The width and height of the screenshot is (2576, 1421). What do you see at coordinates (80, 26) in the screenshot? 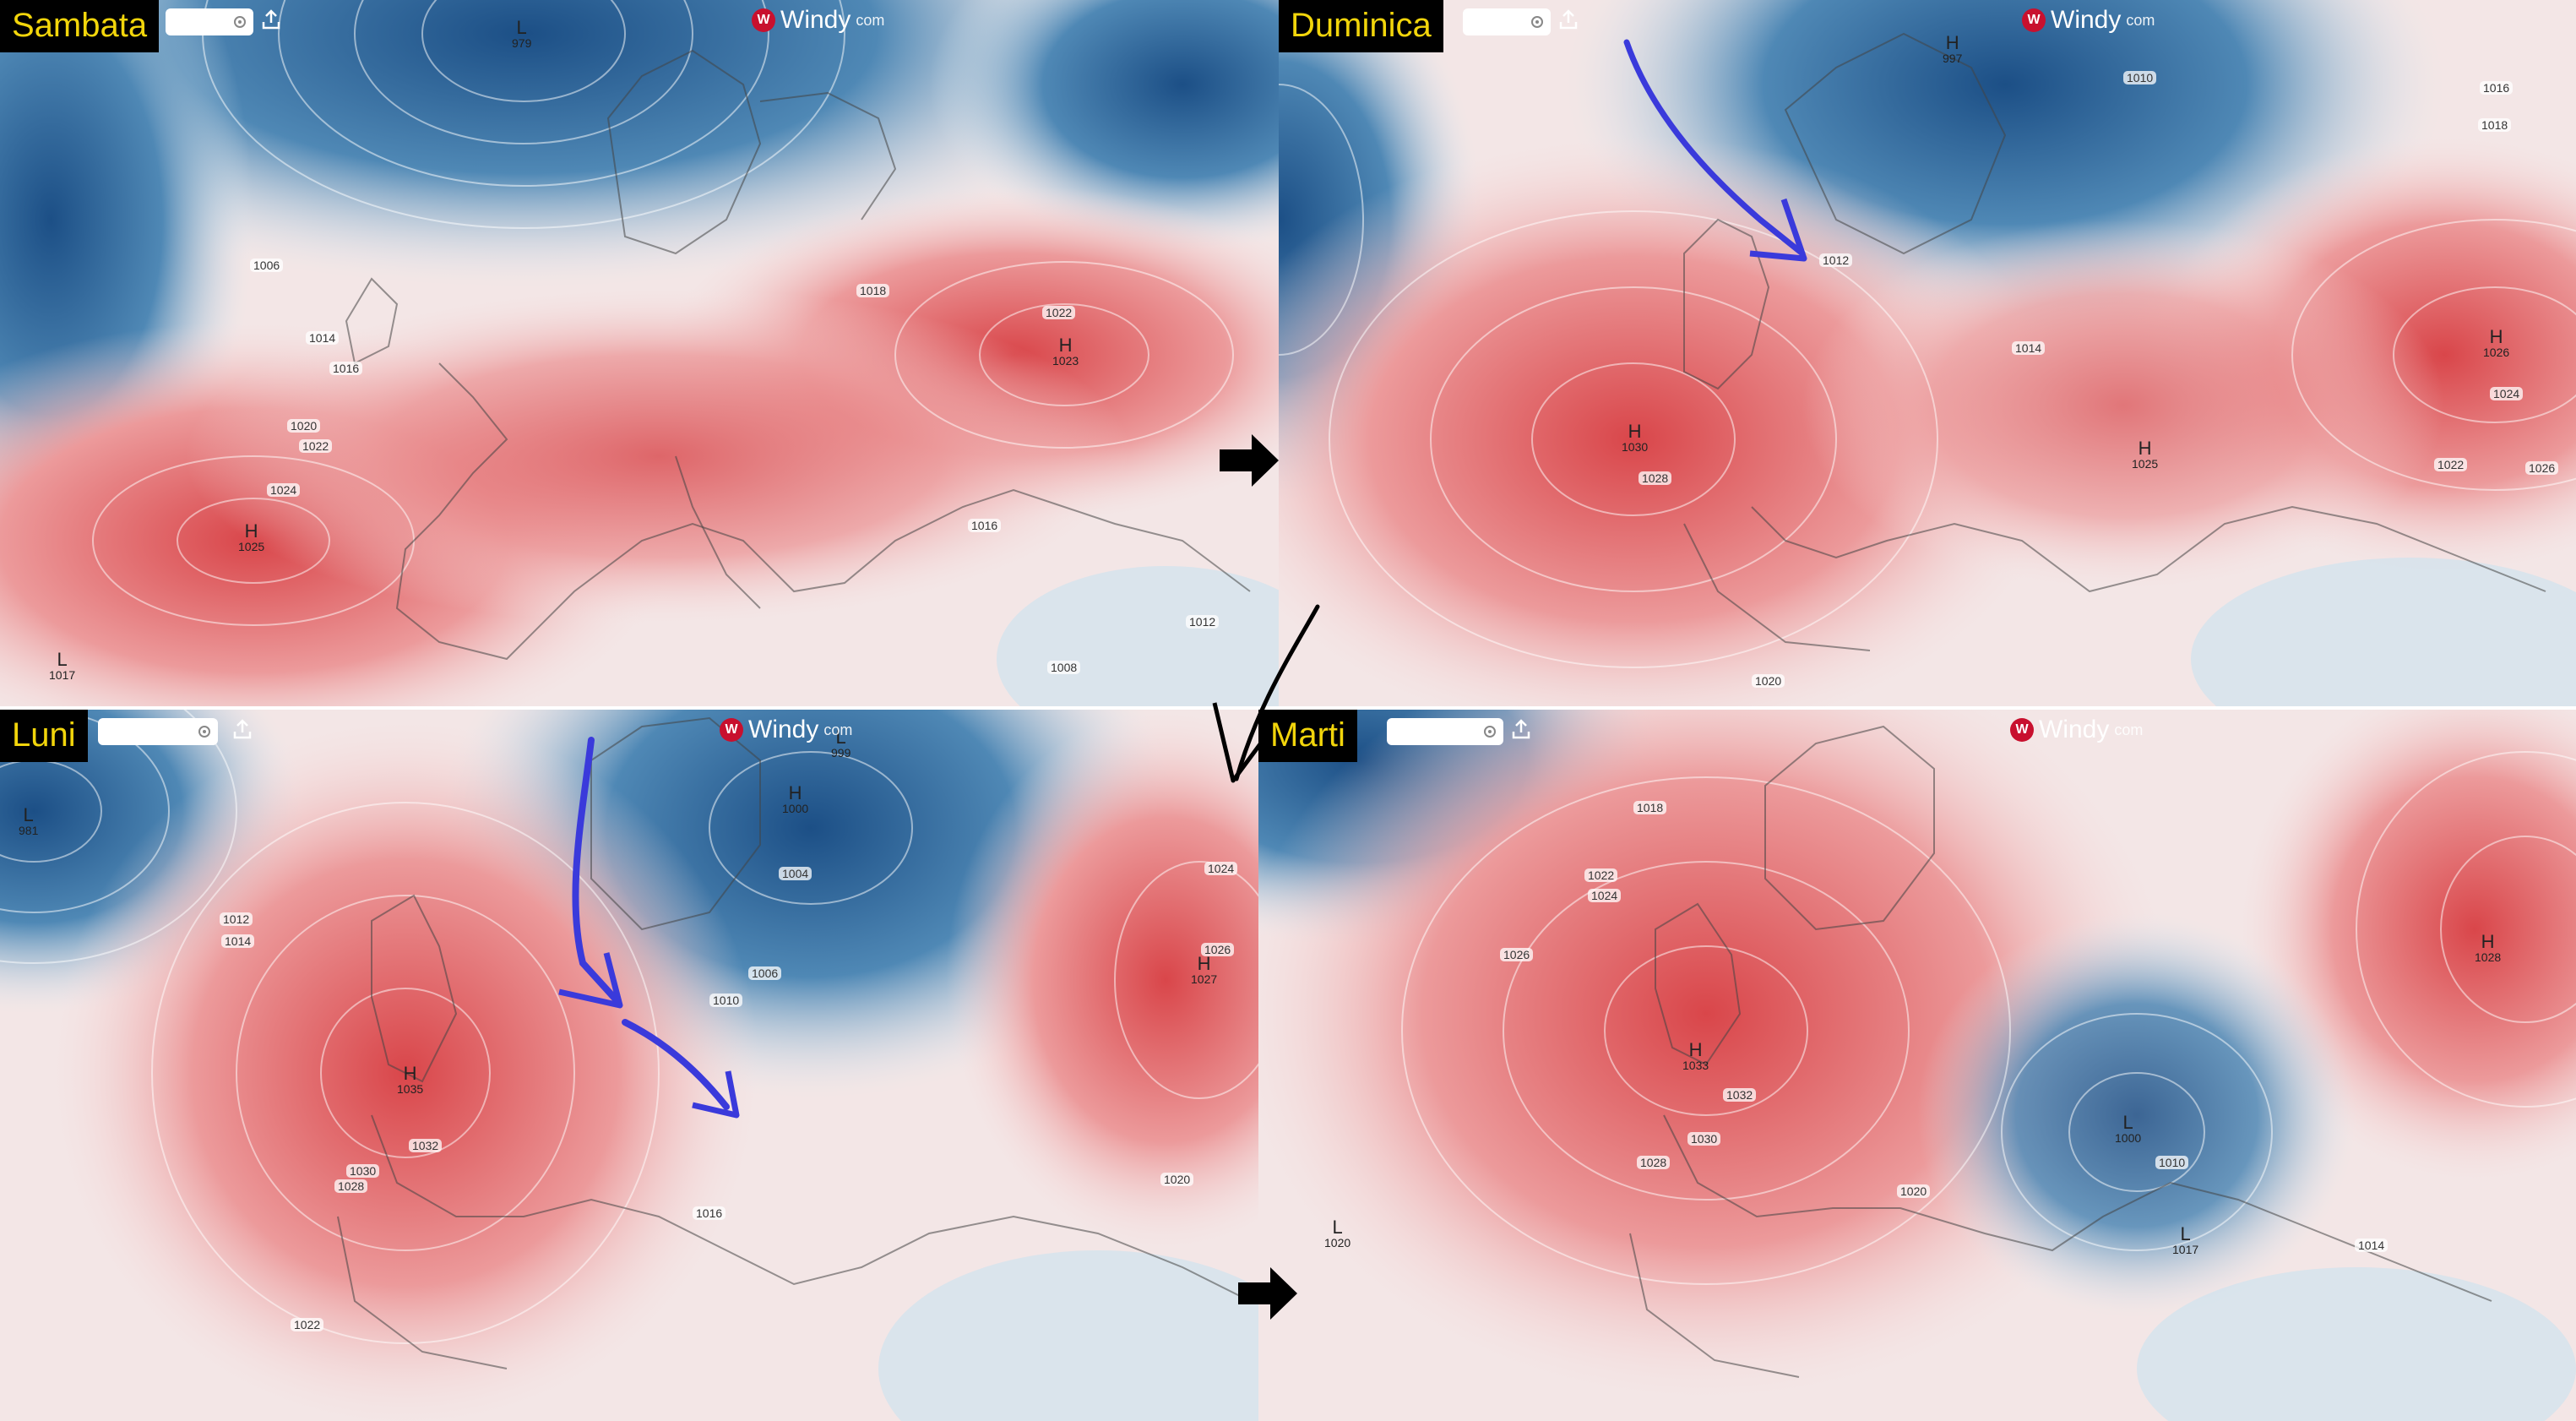
I see `day-label-sambata: Sambata` at bounding box center [80, 26].